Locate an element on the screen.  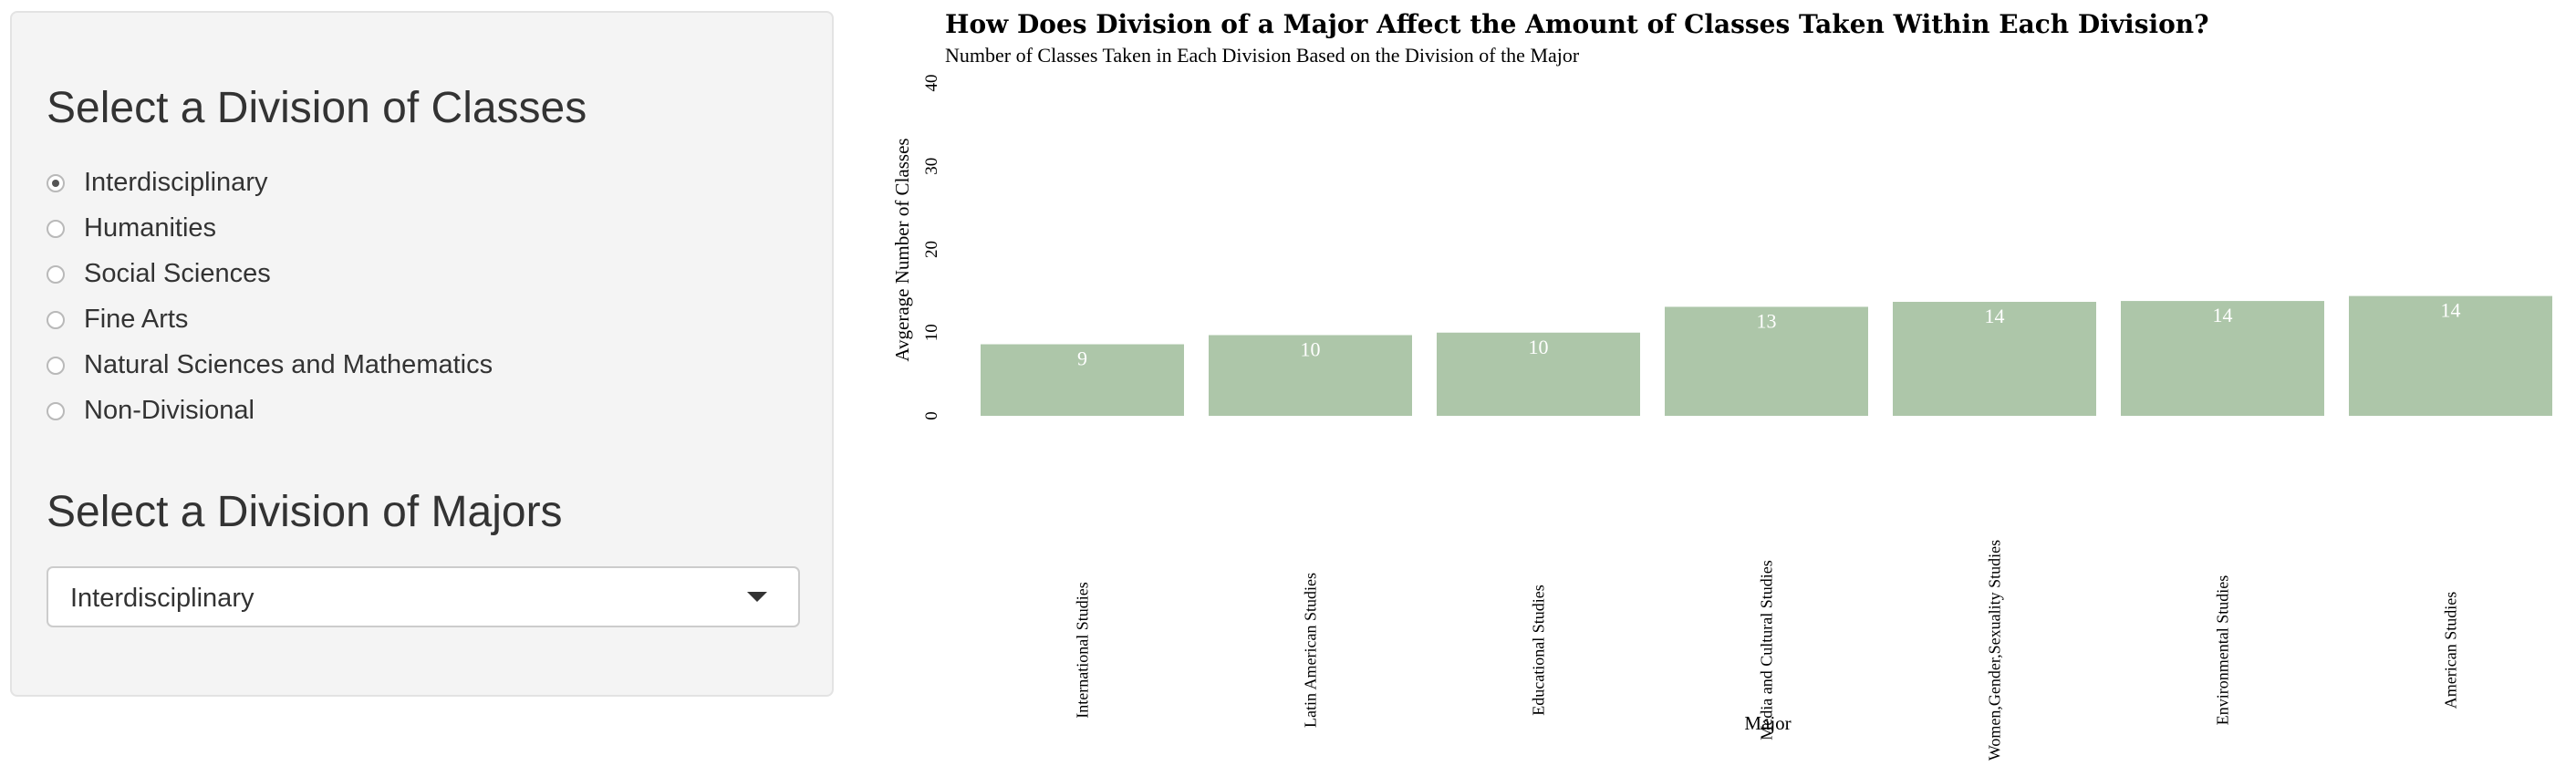
caret-down-icon is located at coordinates (757, 597).